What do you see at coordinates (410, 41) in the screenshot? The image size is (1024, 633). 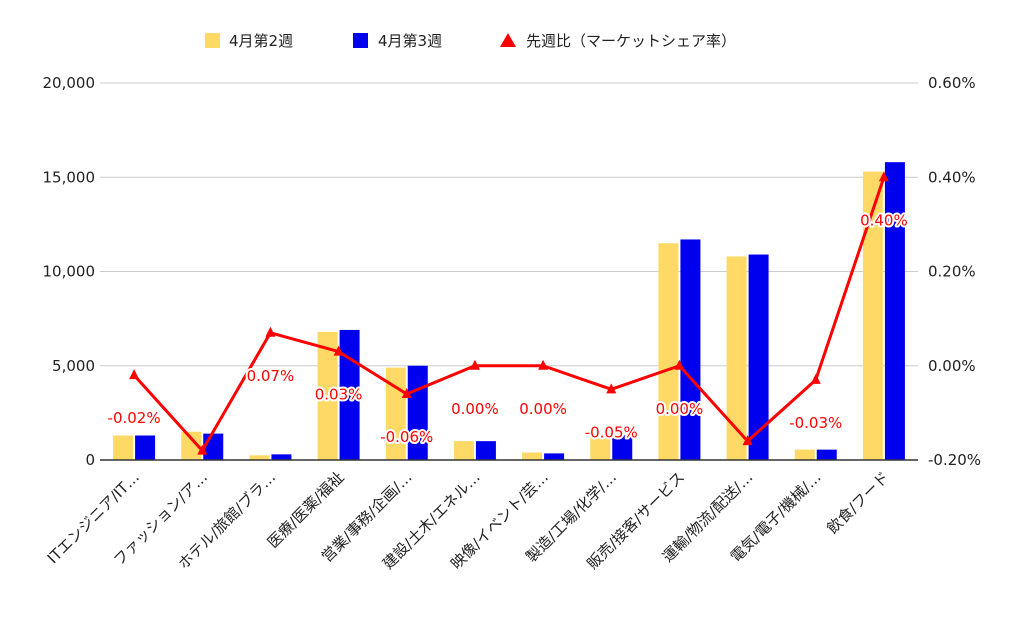 I see `legend-label-series-2: 4月第3週` at bounding box center [410, 41].